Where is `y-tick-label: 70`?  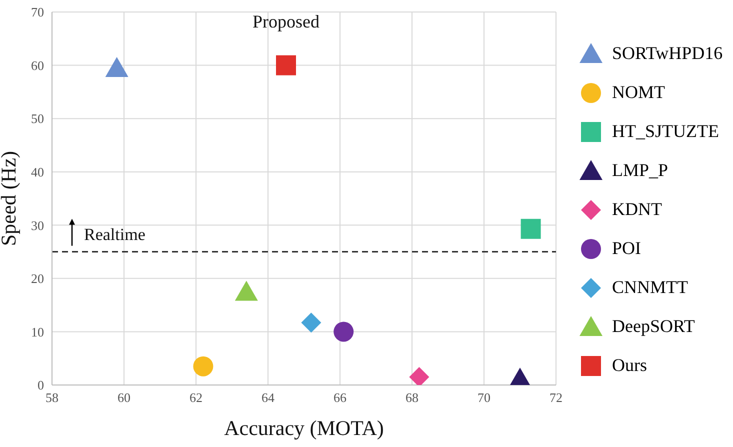
y-tick-label: 70 is located at coordinates (37, 12).